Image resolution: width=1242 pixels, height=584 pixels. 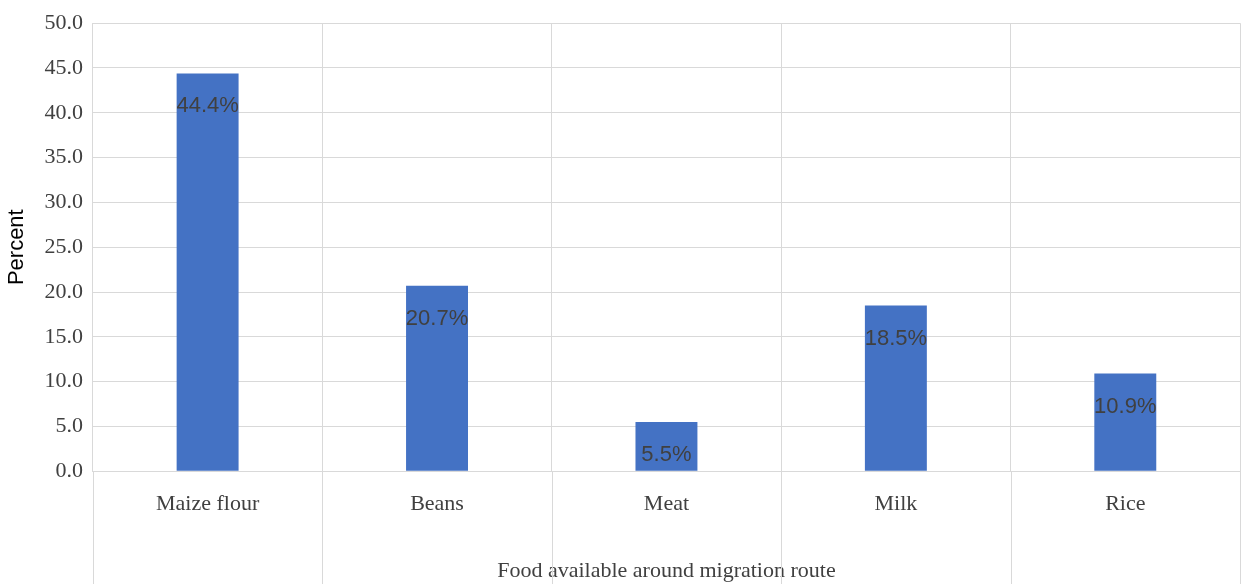 What do you see at coordinates (1125, 405) in the screenshot?
I see `data-label: 10.9%` at bounding box center [1125, 405].